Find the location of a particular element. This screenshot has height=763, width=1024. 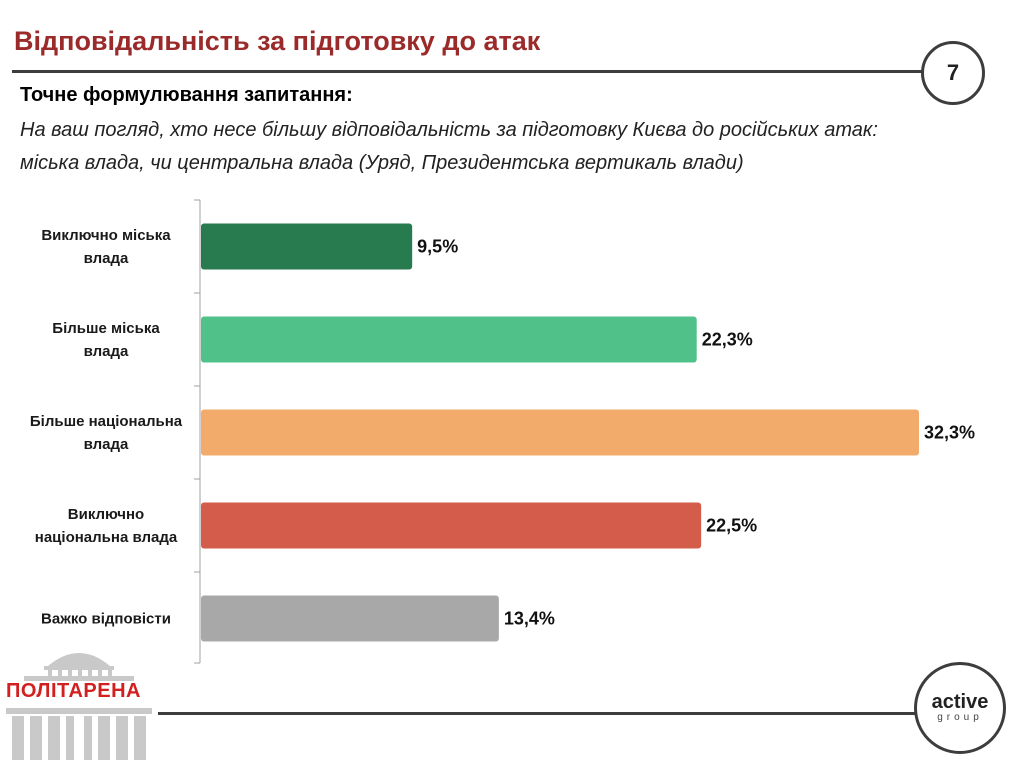

active-group-logo: active group is located at coordinates (960, 708).